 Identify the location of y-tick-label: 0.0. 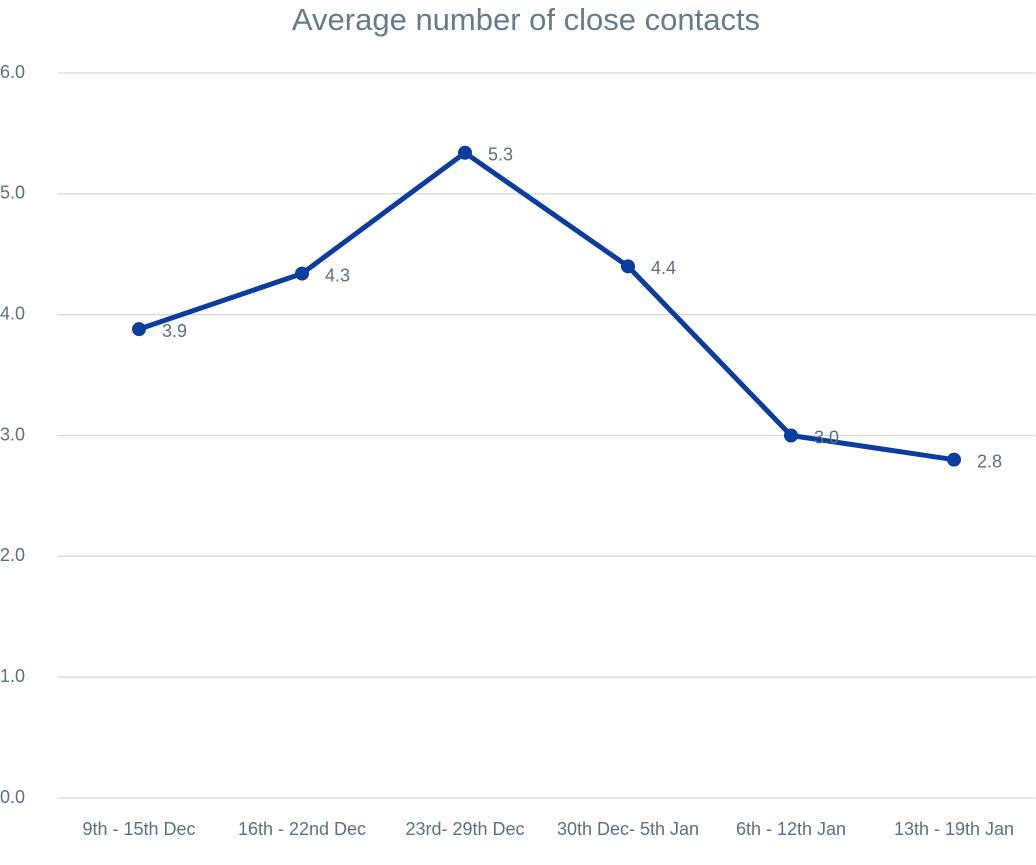
(12, 797).